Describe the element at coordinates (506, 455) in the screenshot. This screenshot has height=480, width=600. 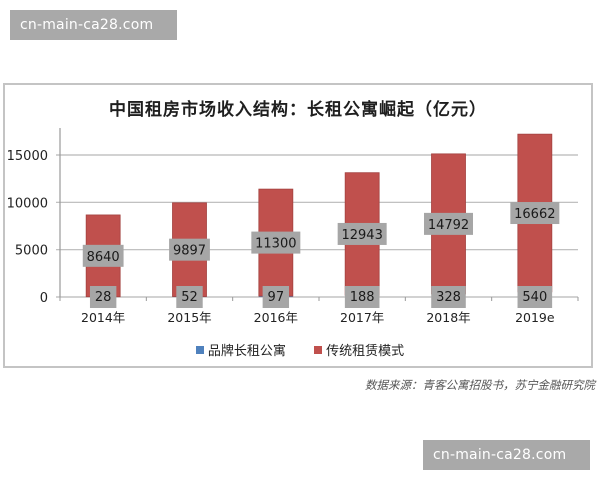
I see `watermark-bottom: cn-main-ca28.com` at that location.